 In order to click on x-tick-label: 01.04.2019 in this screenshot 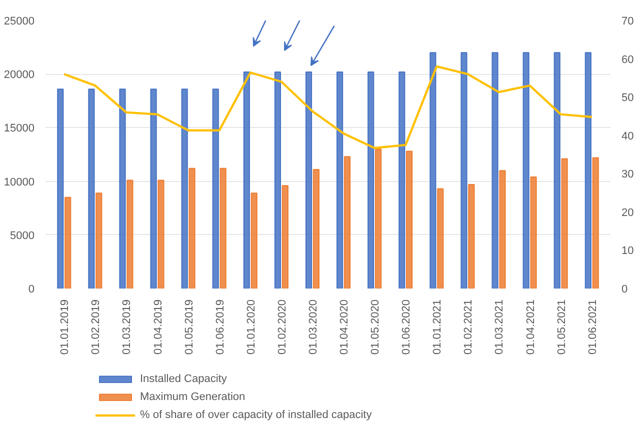, I will do `click(158, 327)`.